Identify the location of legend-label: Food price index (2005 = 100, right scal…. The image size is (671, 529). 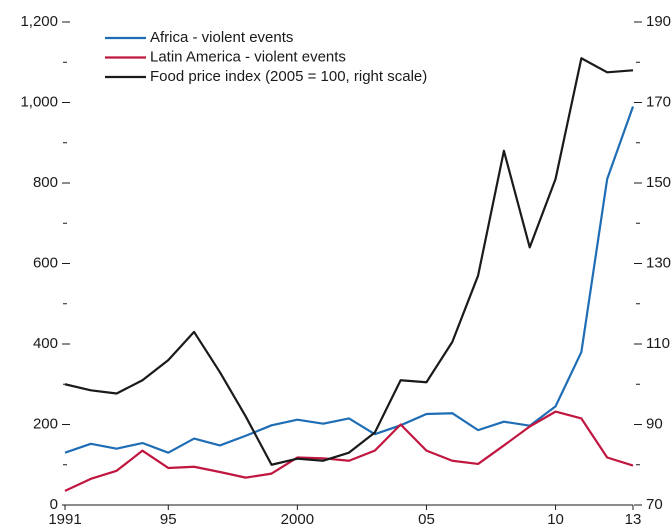
(288, 76).